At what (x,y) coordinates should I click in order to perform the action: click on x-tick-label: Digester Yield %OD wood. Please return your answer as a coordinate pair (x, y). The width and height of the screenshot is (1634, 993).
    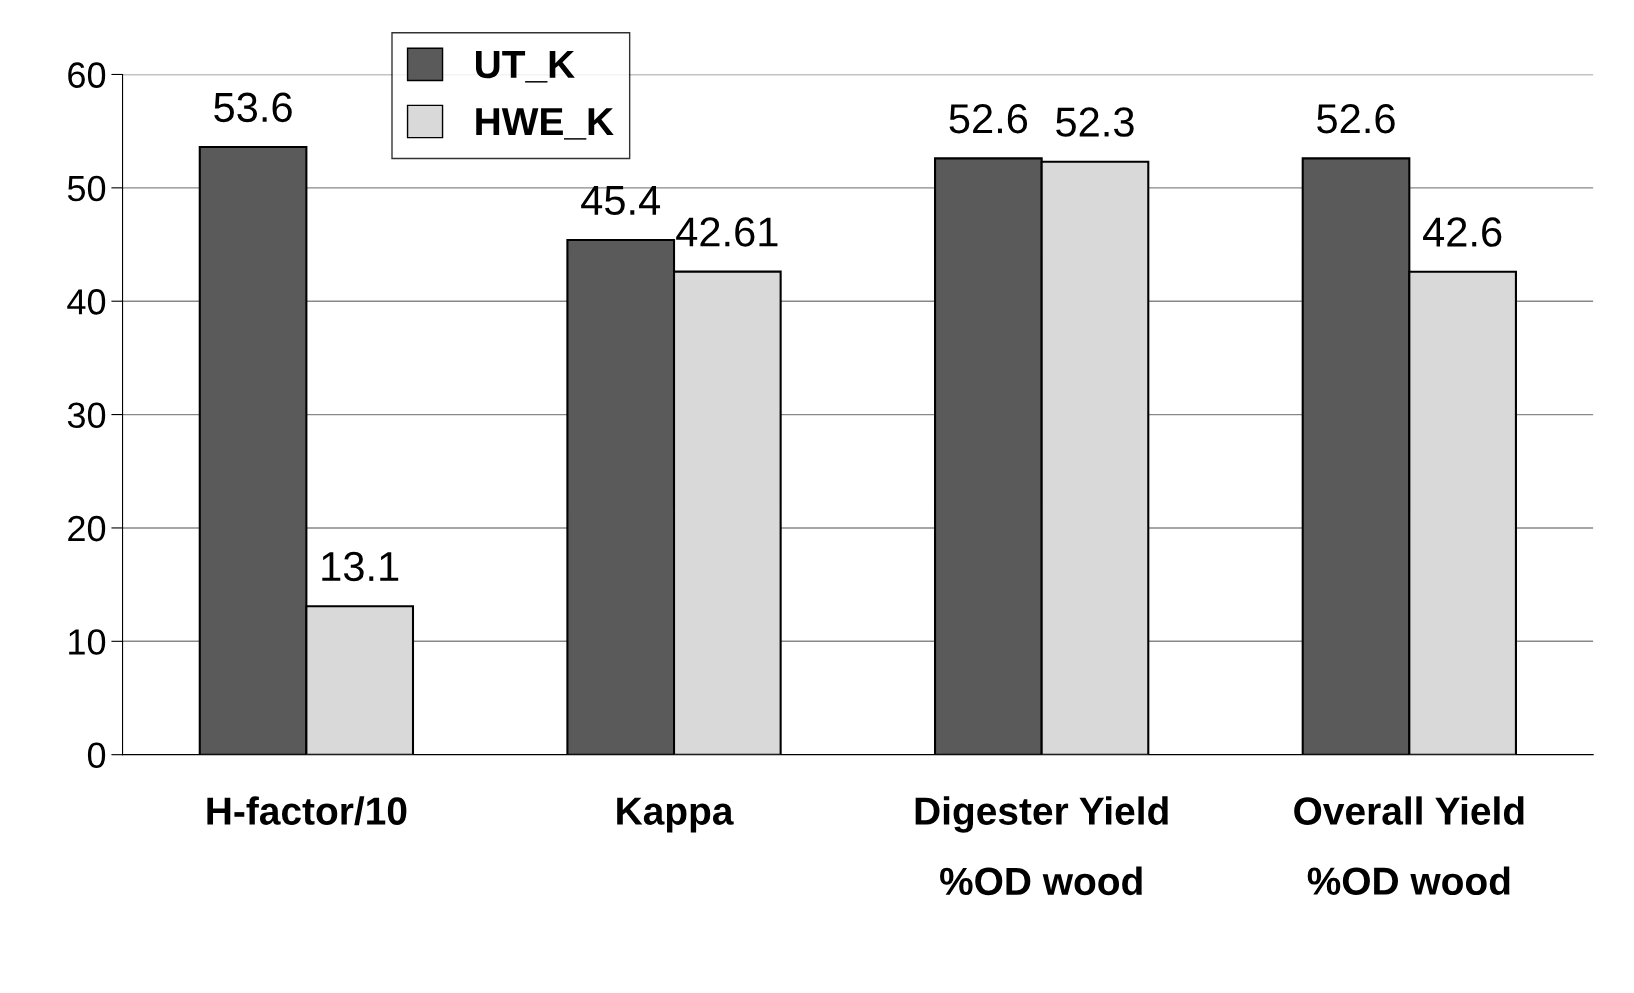
    Looking at the image, I should click on (1041, 846).